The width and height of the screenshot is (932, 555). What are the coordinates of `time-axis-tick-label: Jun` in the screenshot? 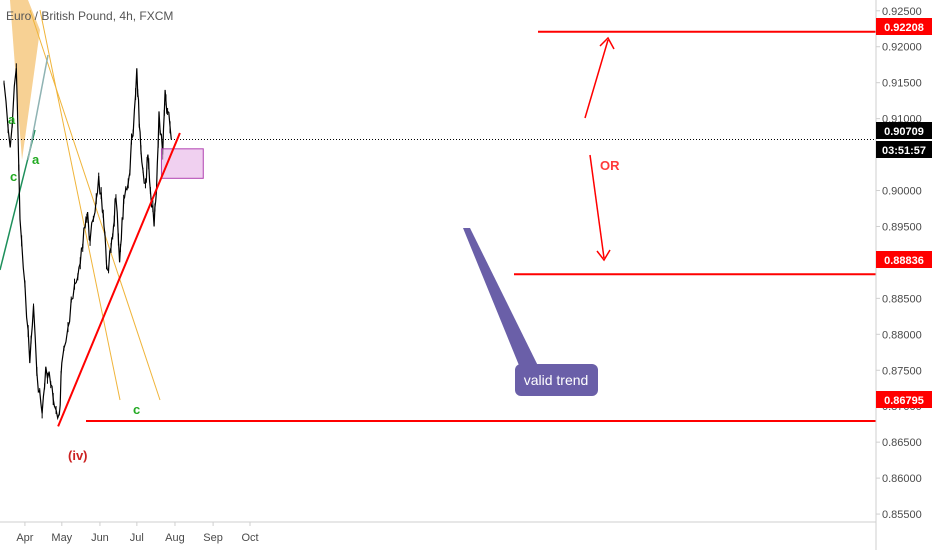 It's located at (100, 538).